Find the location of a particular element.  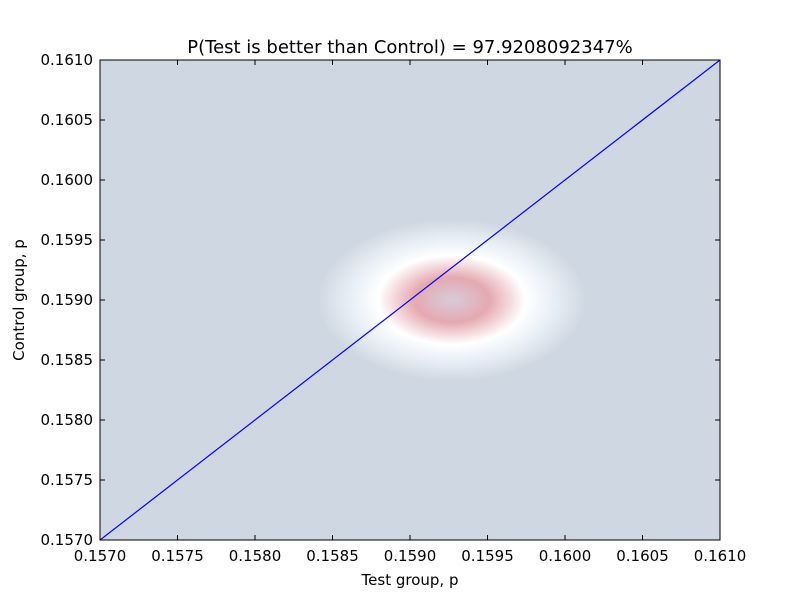

y-tick-label: 0.1610 is located at coordinates (67, 60).